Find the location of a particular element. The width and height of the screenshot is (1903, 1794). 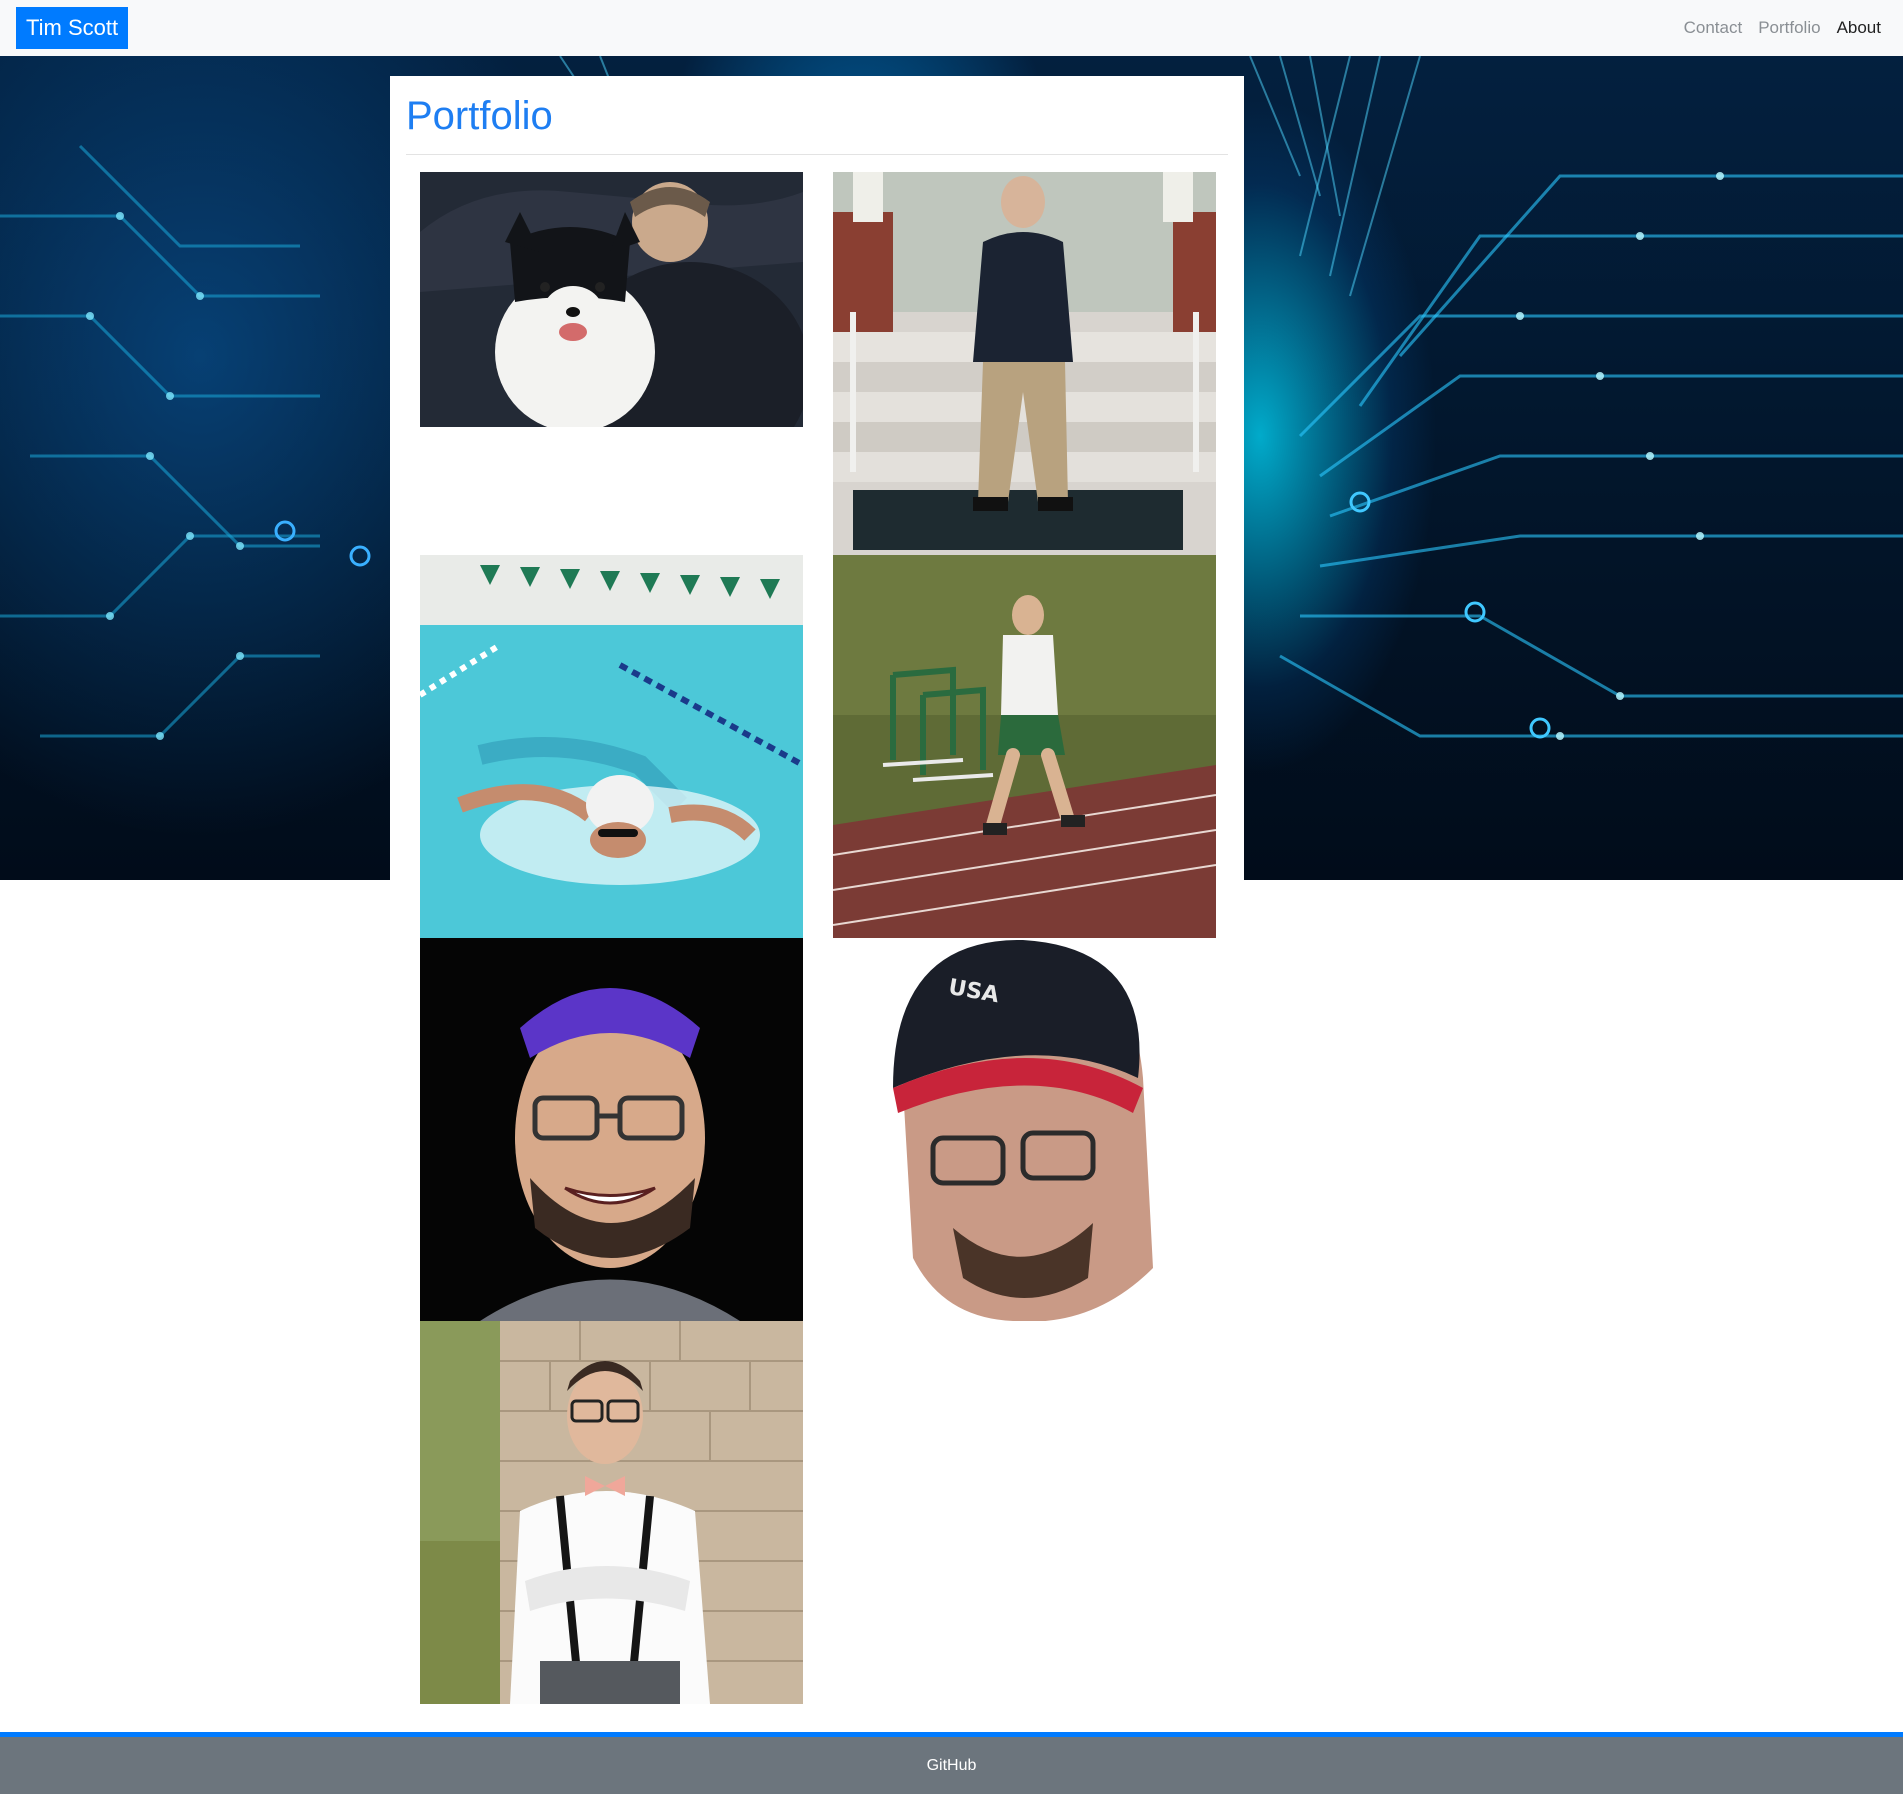

page-title: Portfolio is located at coordinates (479, 116).